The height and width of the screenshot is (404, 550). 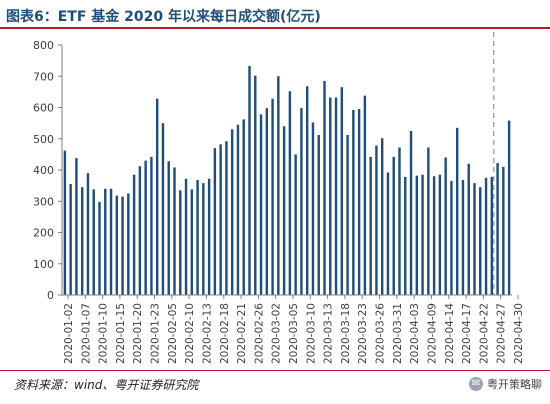 I want to click on x-tick-label: 2020-03-02, so click(x=277, y=333).